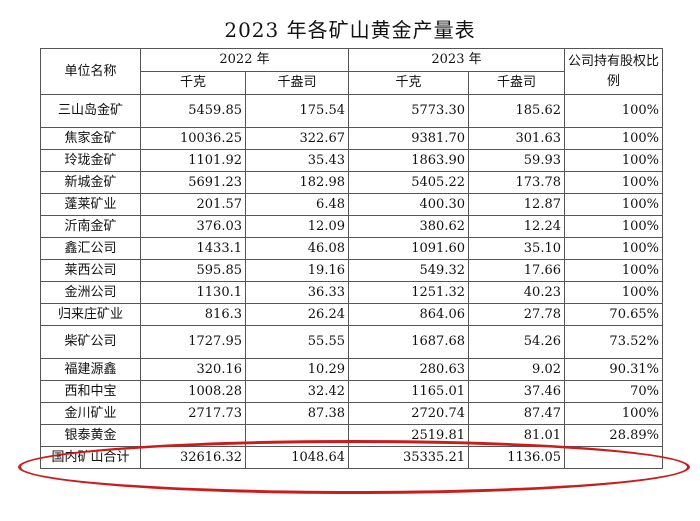 The height and width of the screenshot is (521, 700). What do you see at coordinates (90, 413) in the screenshot?
I see `mine-name-cell: 金川矿业` at bounding box center [90, 413].